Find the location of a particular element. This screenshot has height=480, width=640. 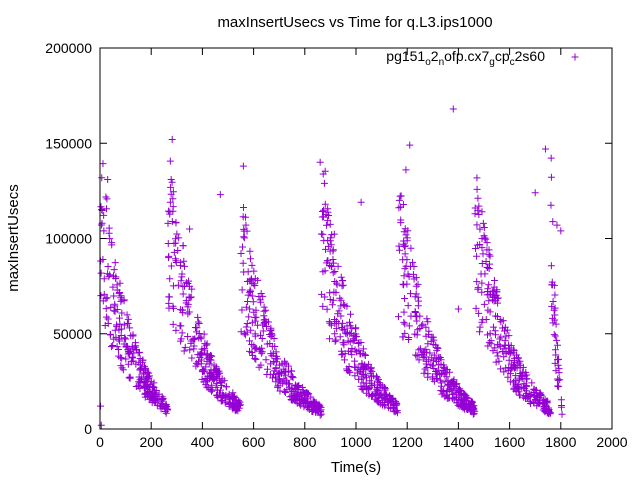

x-tick-label: 1600 is located at coordinates (509, 442).